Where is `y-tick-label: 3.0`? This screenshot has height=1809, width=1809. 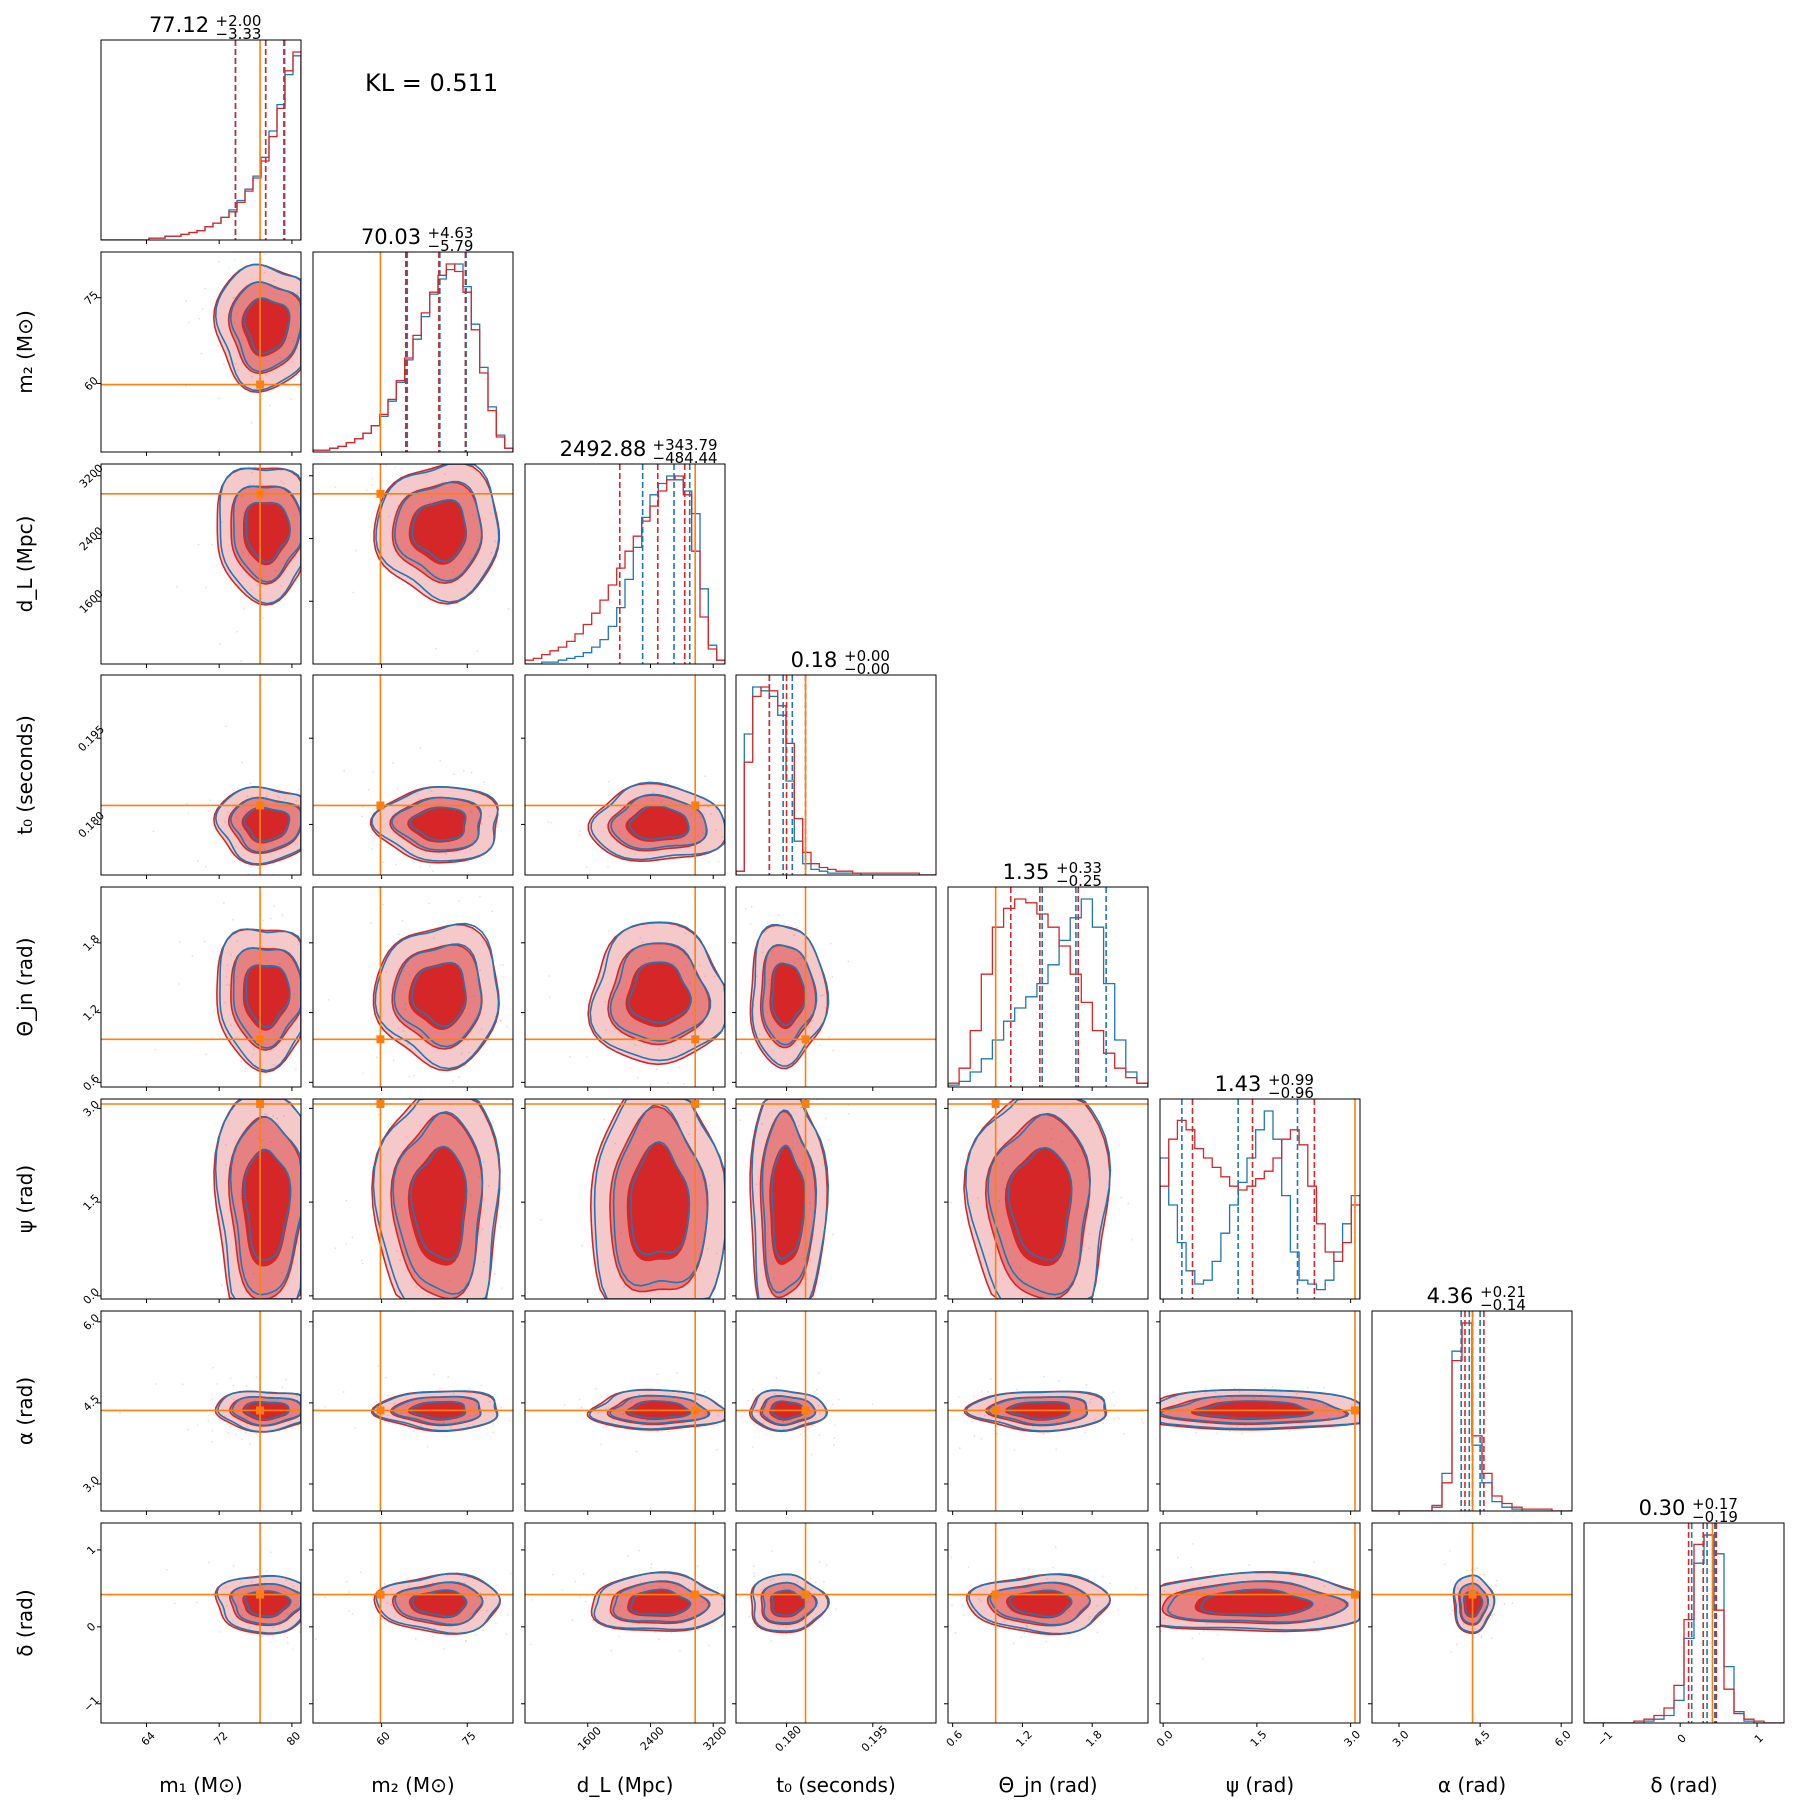 y-tick-label: 3.0 is located at coordinates (92, 1109).